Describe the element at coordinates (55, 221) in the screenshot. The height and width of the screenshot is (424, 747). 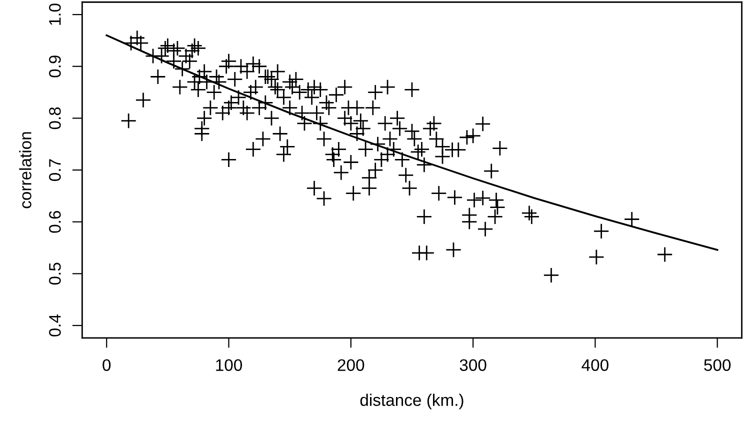
I see `y-tick-label: 0.6` at that location.